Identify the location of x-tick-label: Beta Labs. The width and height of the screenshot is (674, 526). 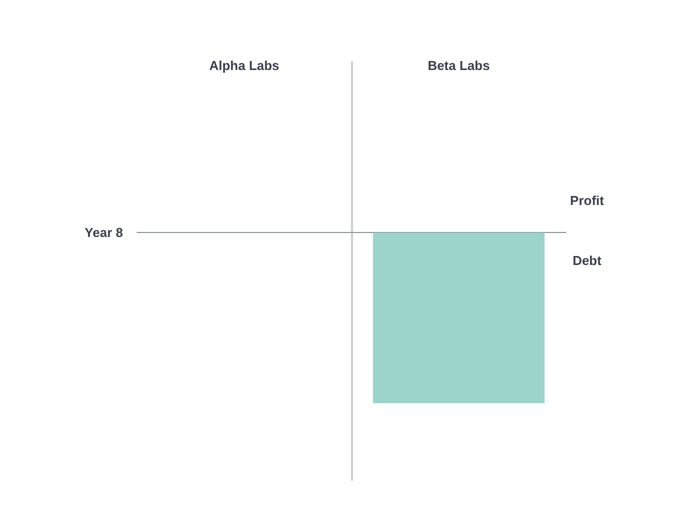
(459, 65).